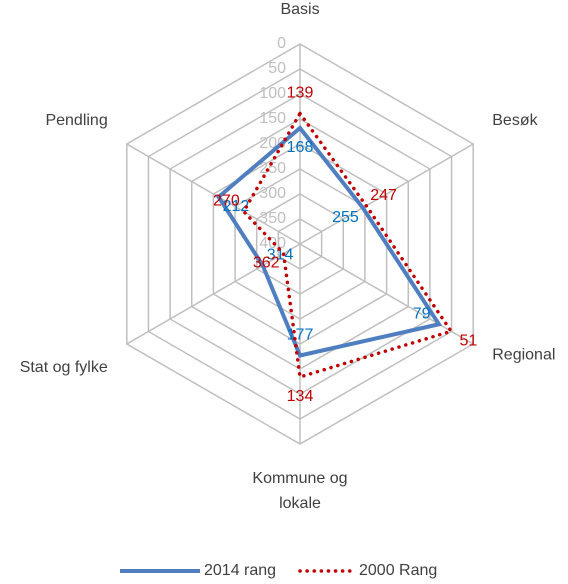 Image resolution: width=568 pixels, height=584 pixels. Describe the element at coordinates (300, 93) in the screenshot. I see `data-label: 139` at that location.